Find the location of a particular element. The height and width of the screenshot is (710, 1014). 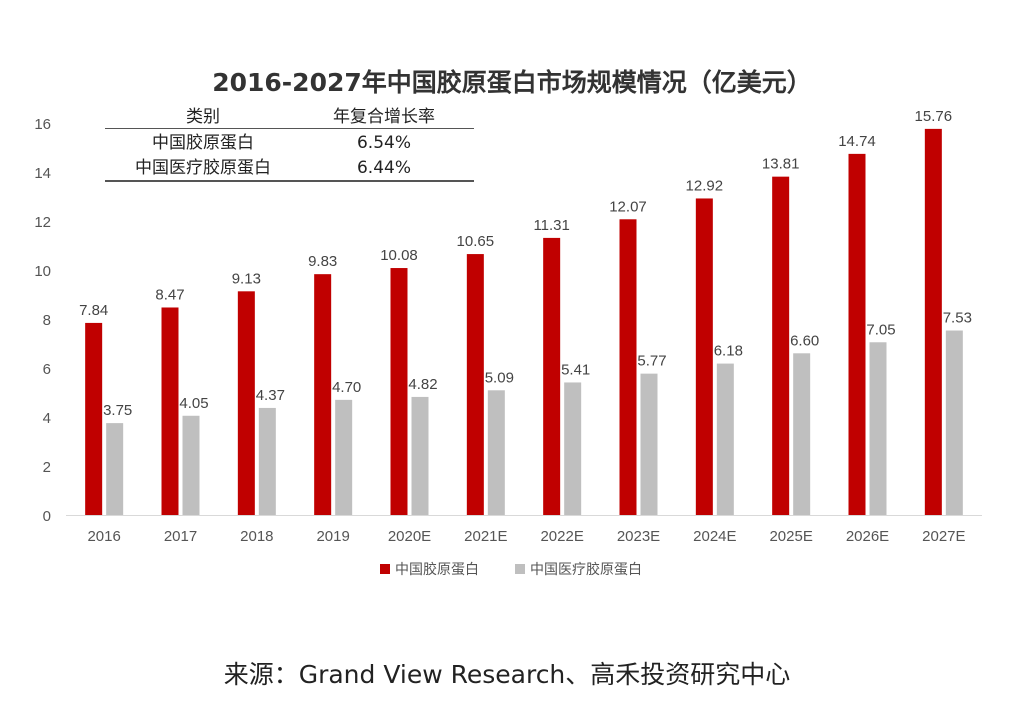

table-category-cell: 中国医疗胶原蛋白 is located at coordinates (203, 168).